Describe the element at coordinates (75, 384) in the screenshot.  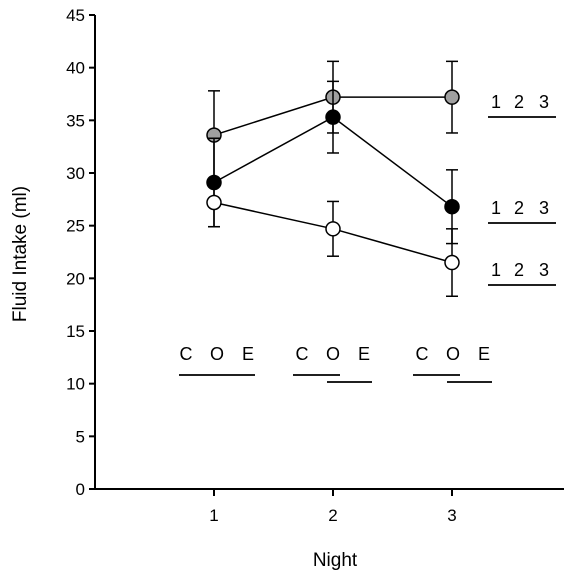
I see `y-tick-label: 10` at that location.